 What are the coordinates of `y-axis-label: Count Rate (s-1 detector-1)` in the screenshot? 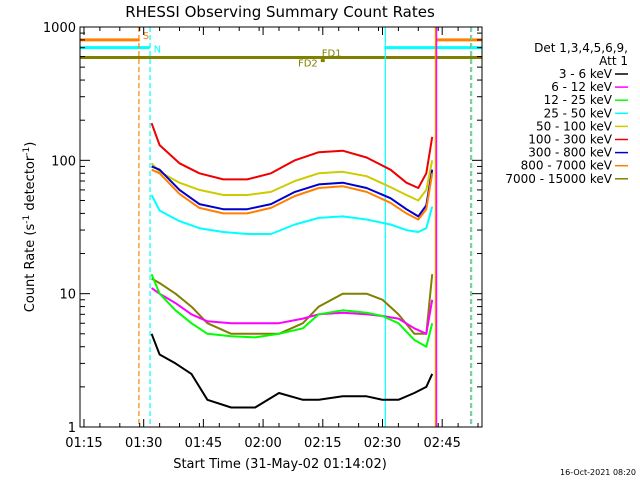 It's located at (30, 227).